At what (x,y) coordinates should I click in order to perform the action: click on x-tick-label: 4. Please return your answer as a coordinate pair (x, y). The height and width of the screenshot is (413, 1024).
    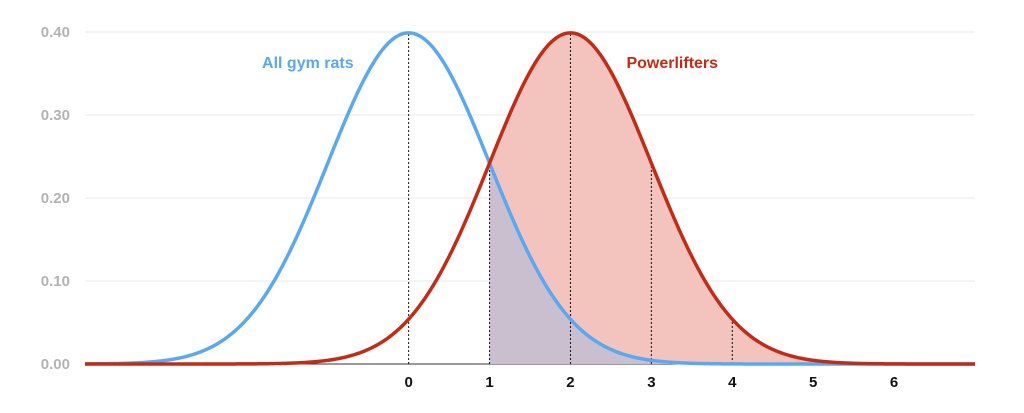
    Looking at the image, I should click on (732, 382).